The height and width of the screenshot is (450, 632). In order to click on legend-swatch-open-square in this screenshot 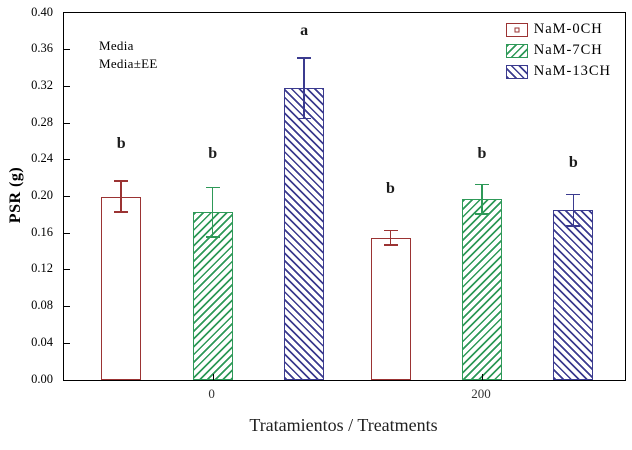, I will do `click(516, 29)`.